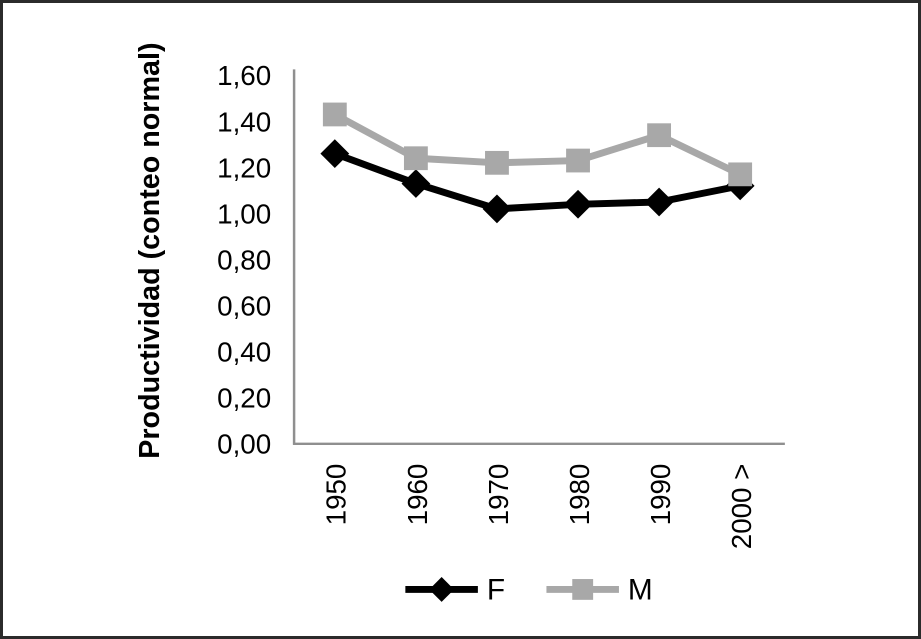 This screenshot has height=639, width=921. I want to click on legend-item-M: M, so click(599, 589).